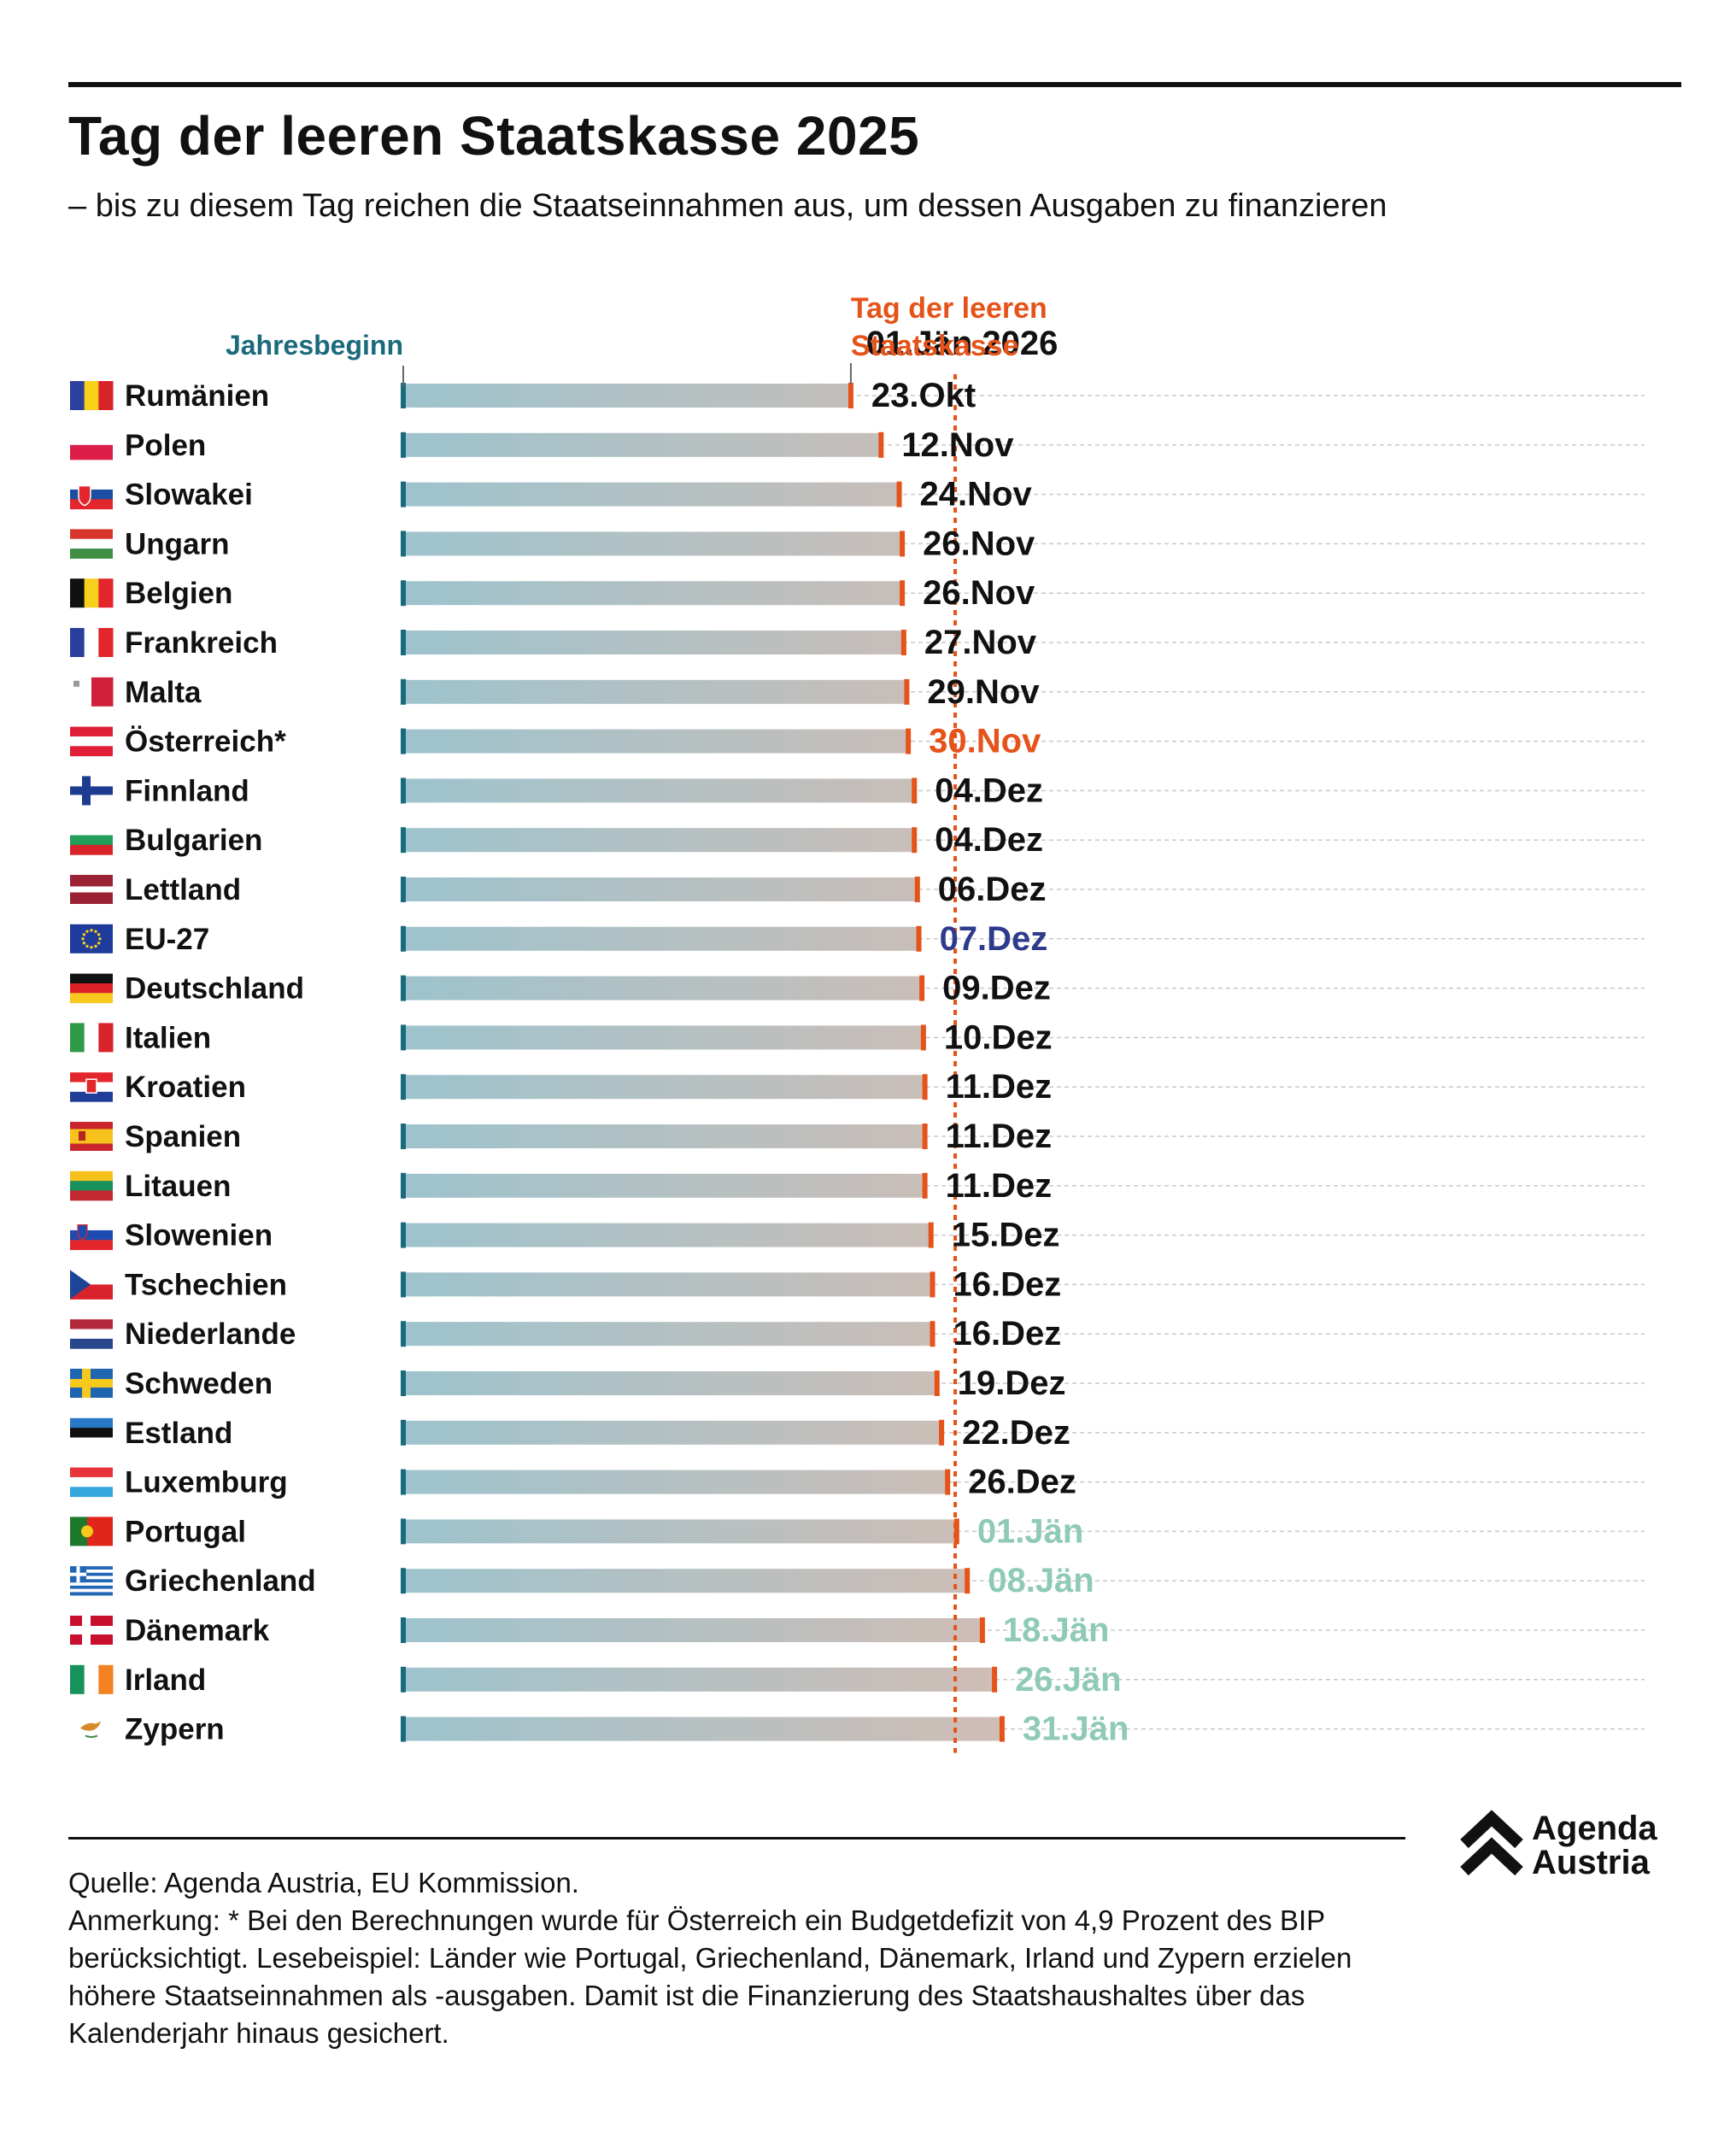  I want to click on value-label: 19.Dez, so click(1012, 1383).